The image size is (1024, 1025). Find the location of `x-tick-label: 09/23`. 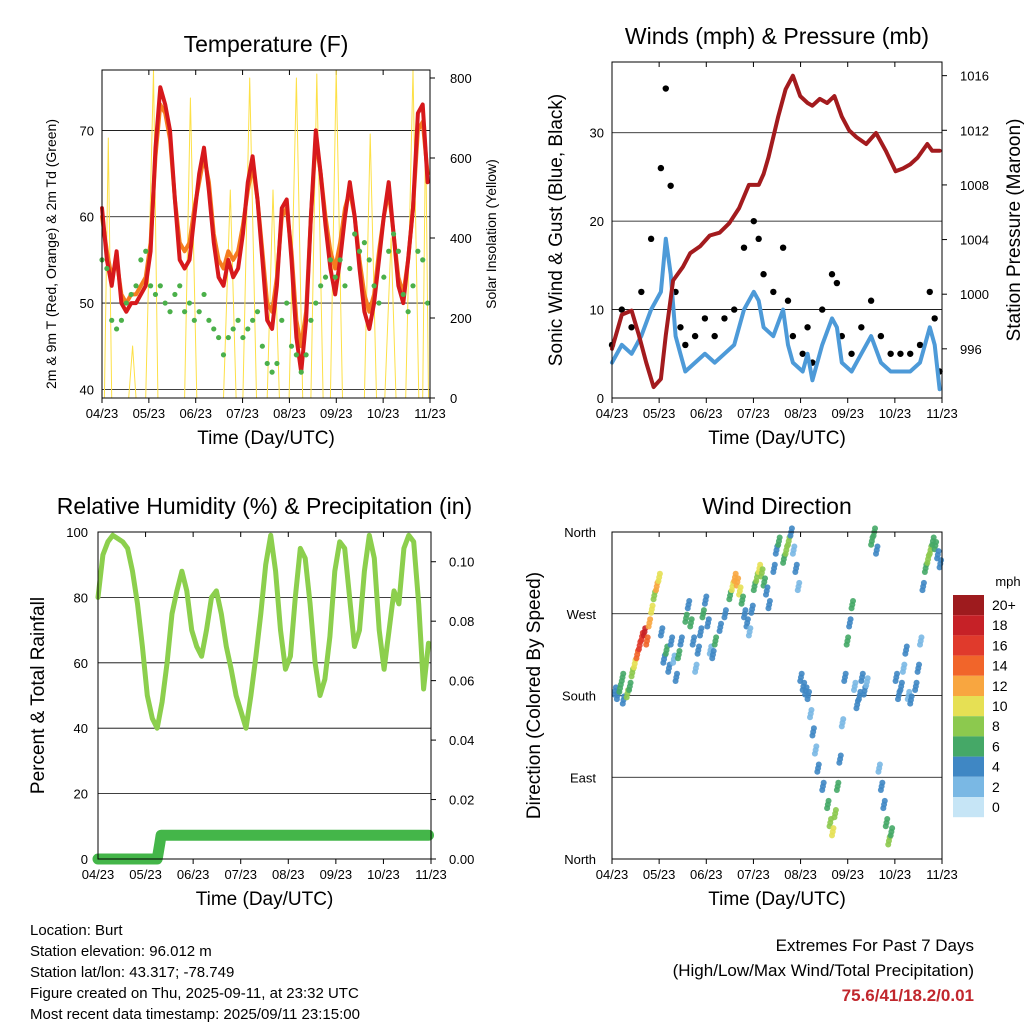

x-tick-label: 09/23 is located at coordinates (847, 874).